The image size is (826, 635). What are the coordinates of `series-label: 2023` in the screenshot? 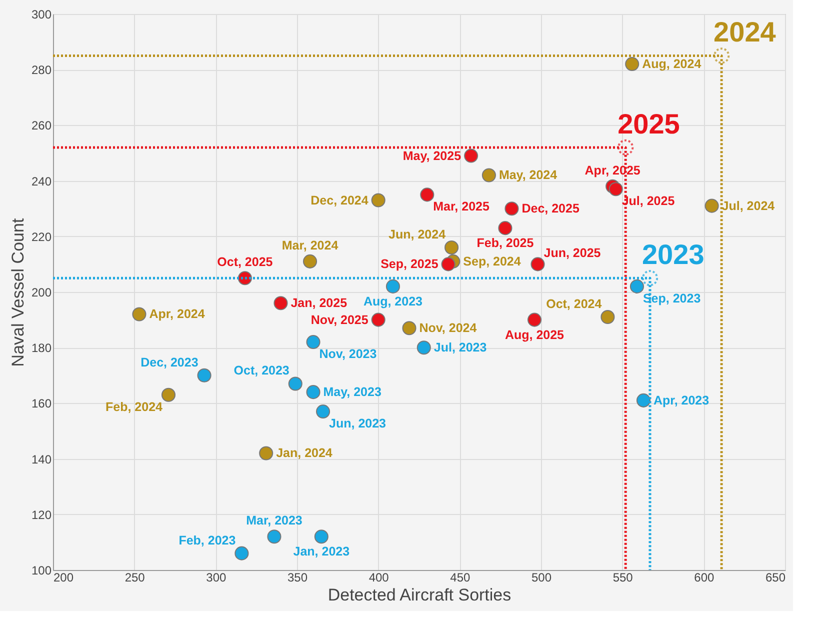 It's located at (673, 254).